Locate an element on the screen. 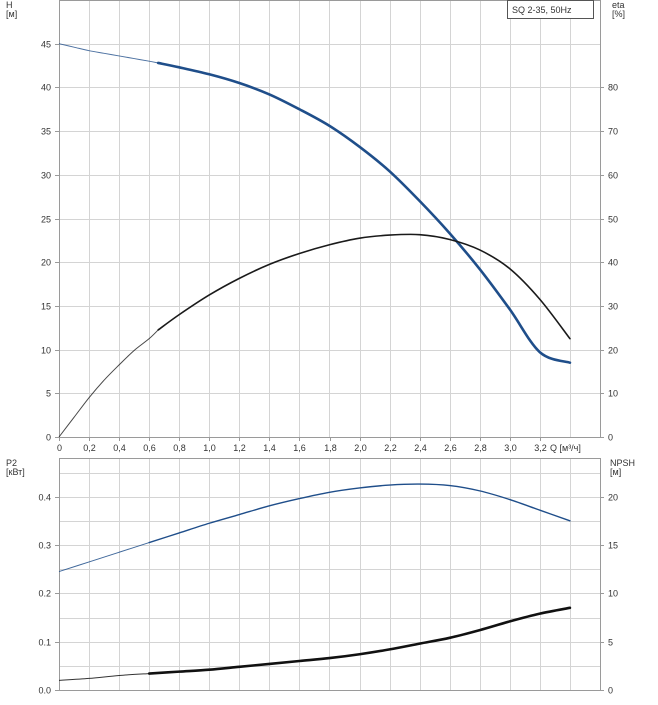  power-curve-operating is located at coordinates (359, 513).